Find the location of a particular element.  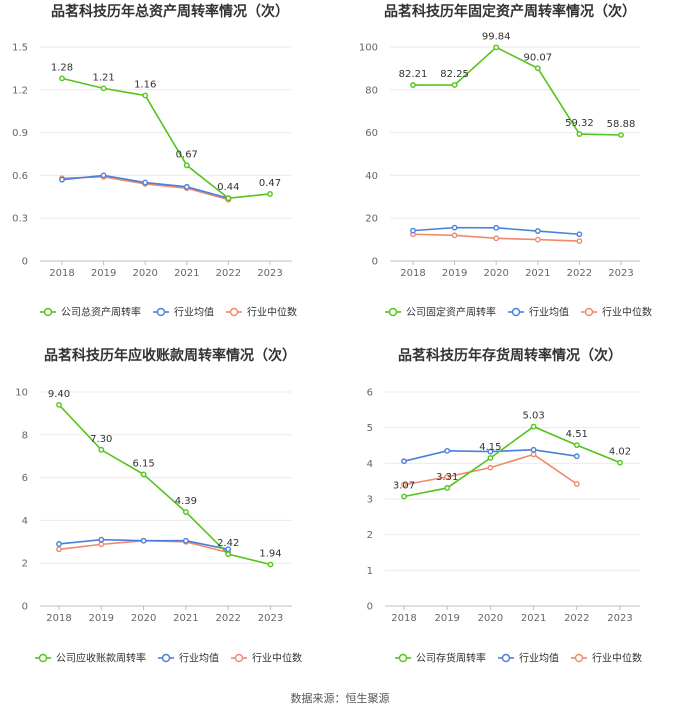

legend-item-company: 公司固定资产周转率 is located at coordinates (440, 312).